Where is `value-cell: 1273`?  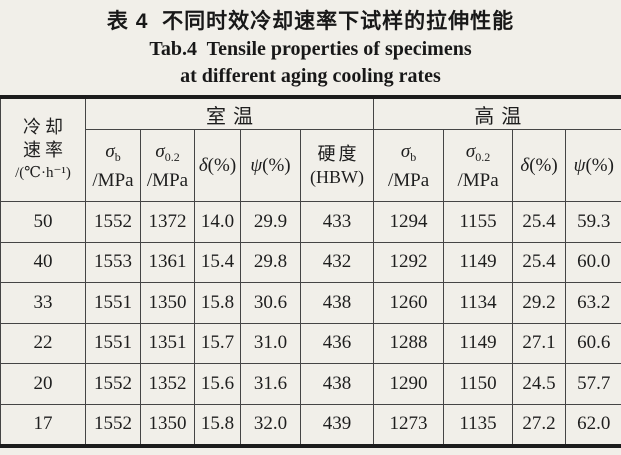
value-cell: 1273 is located at coordinates (409, 425).